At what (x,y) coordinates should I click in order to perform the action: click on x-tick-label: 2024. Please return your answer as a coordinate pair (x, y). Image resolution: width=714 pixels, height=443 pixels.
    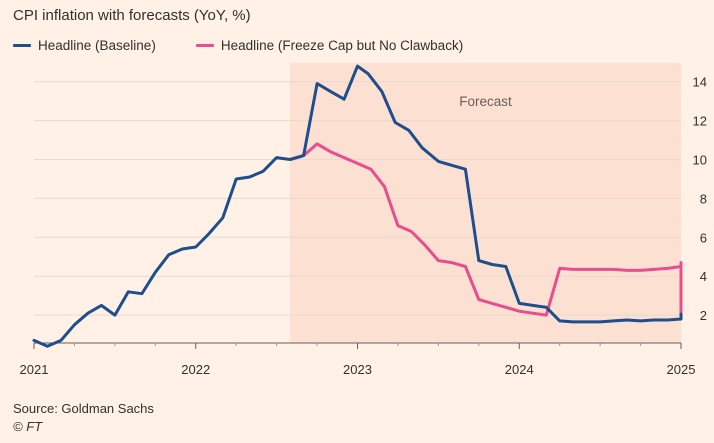
    Looking at the image, I should click on (519, 369).